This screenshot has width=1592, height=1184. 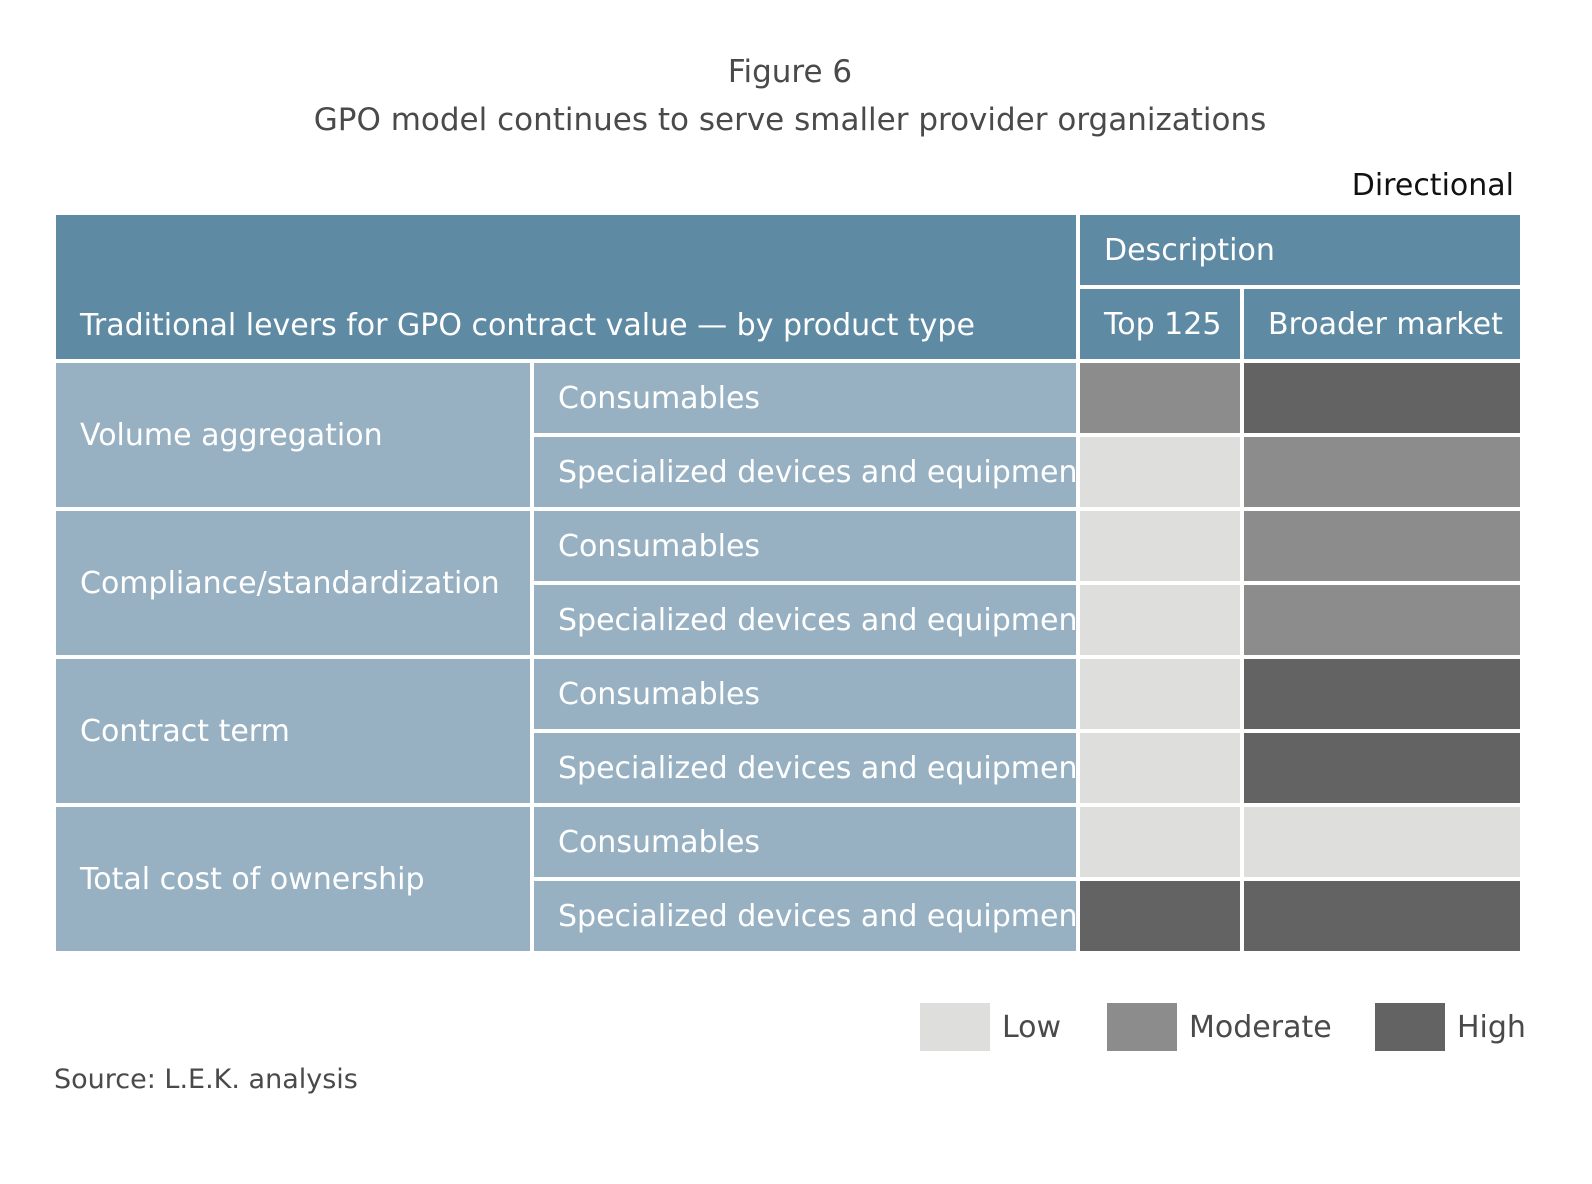 I want to click on legend-label: High, so click(x=1491, y=1027).